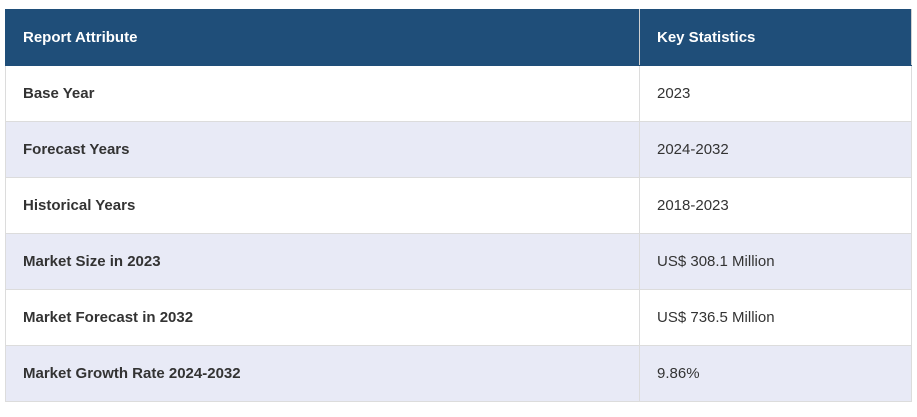 The height and width of the screenshot is (417, 917). I want to click on attribute-cell: Market Growth Rate 2024-2032, so click(322, 373).